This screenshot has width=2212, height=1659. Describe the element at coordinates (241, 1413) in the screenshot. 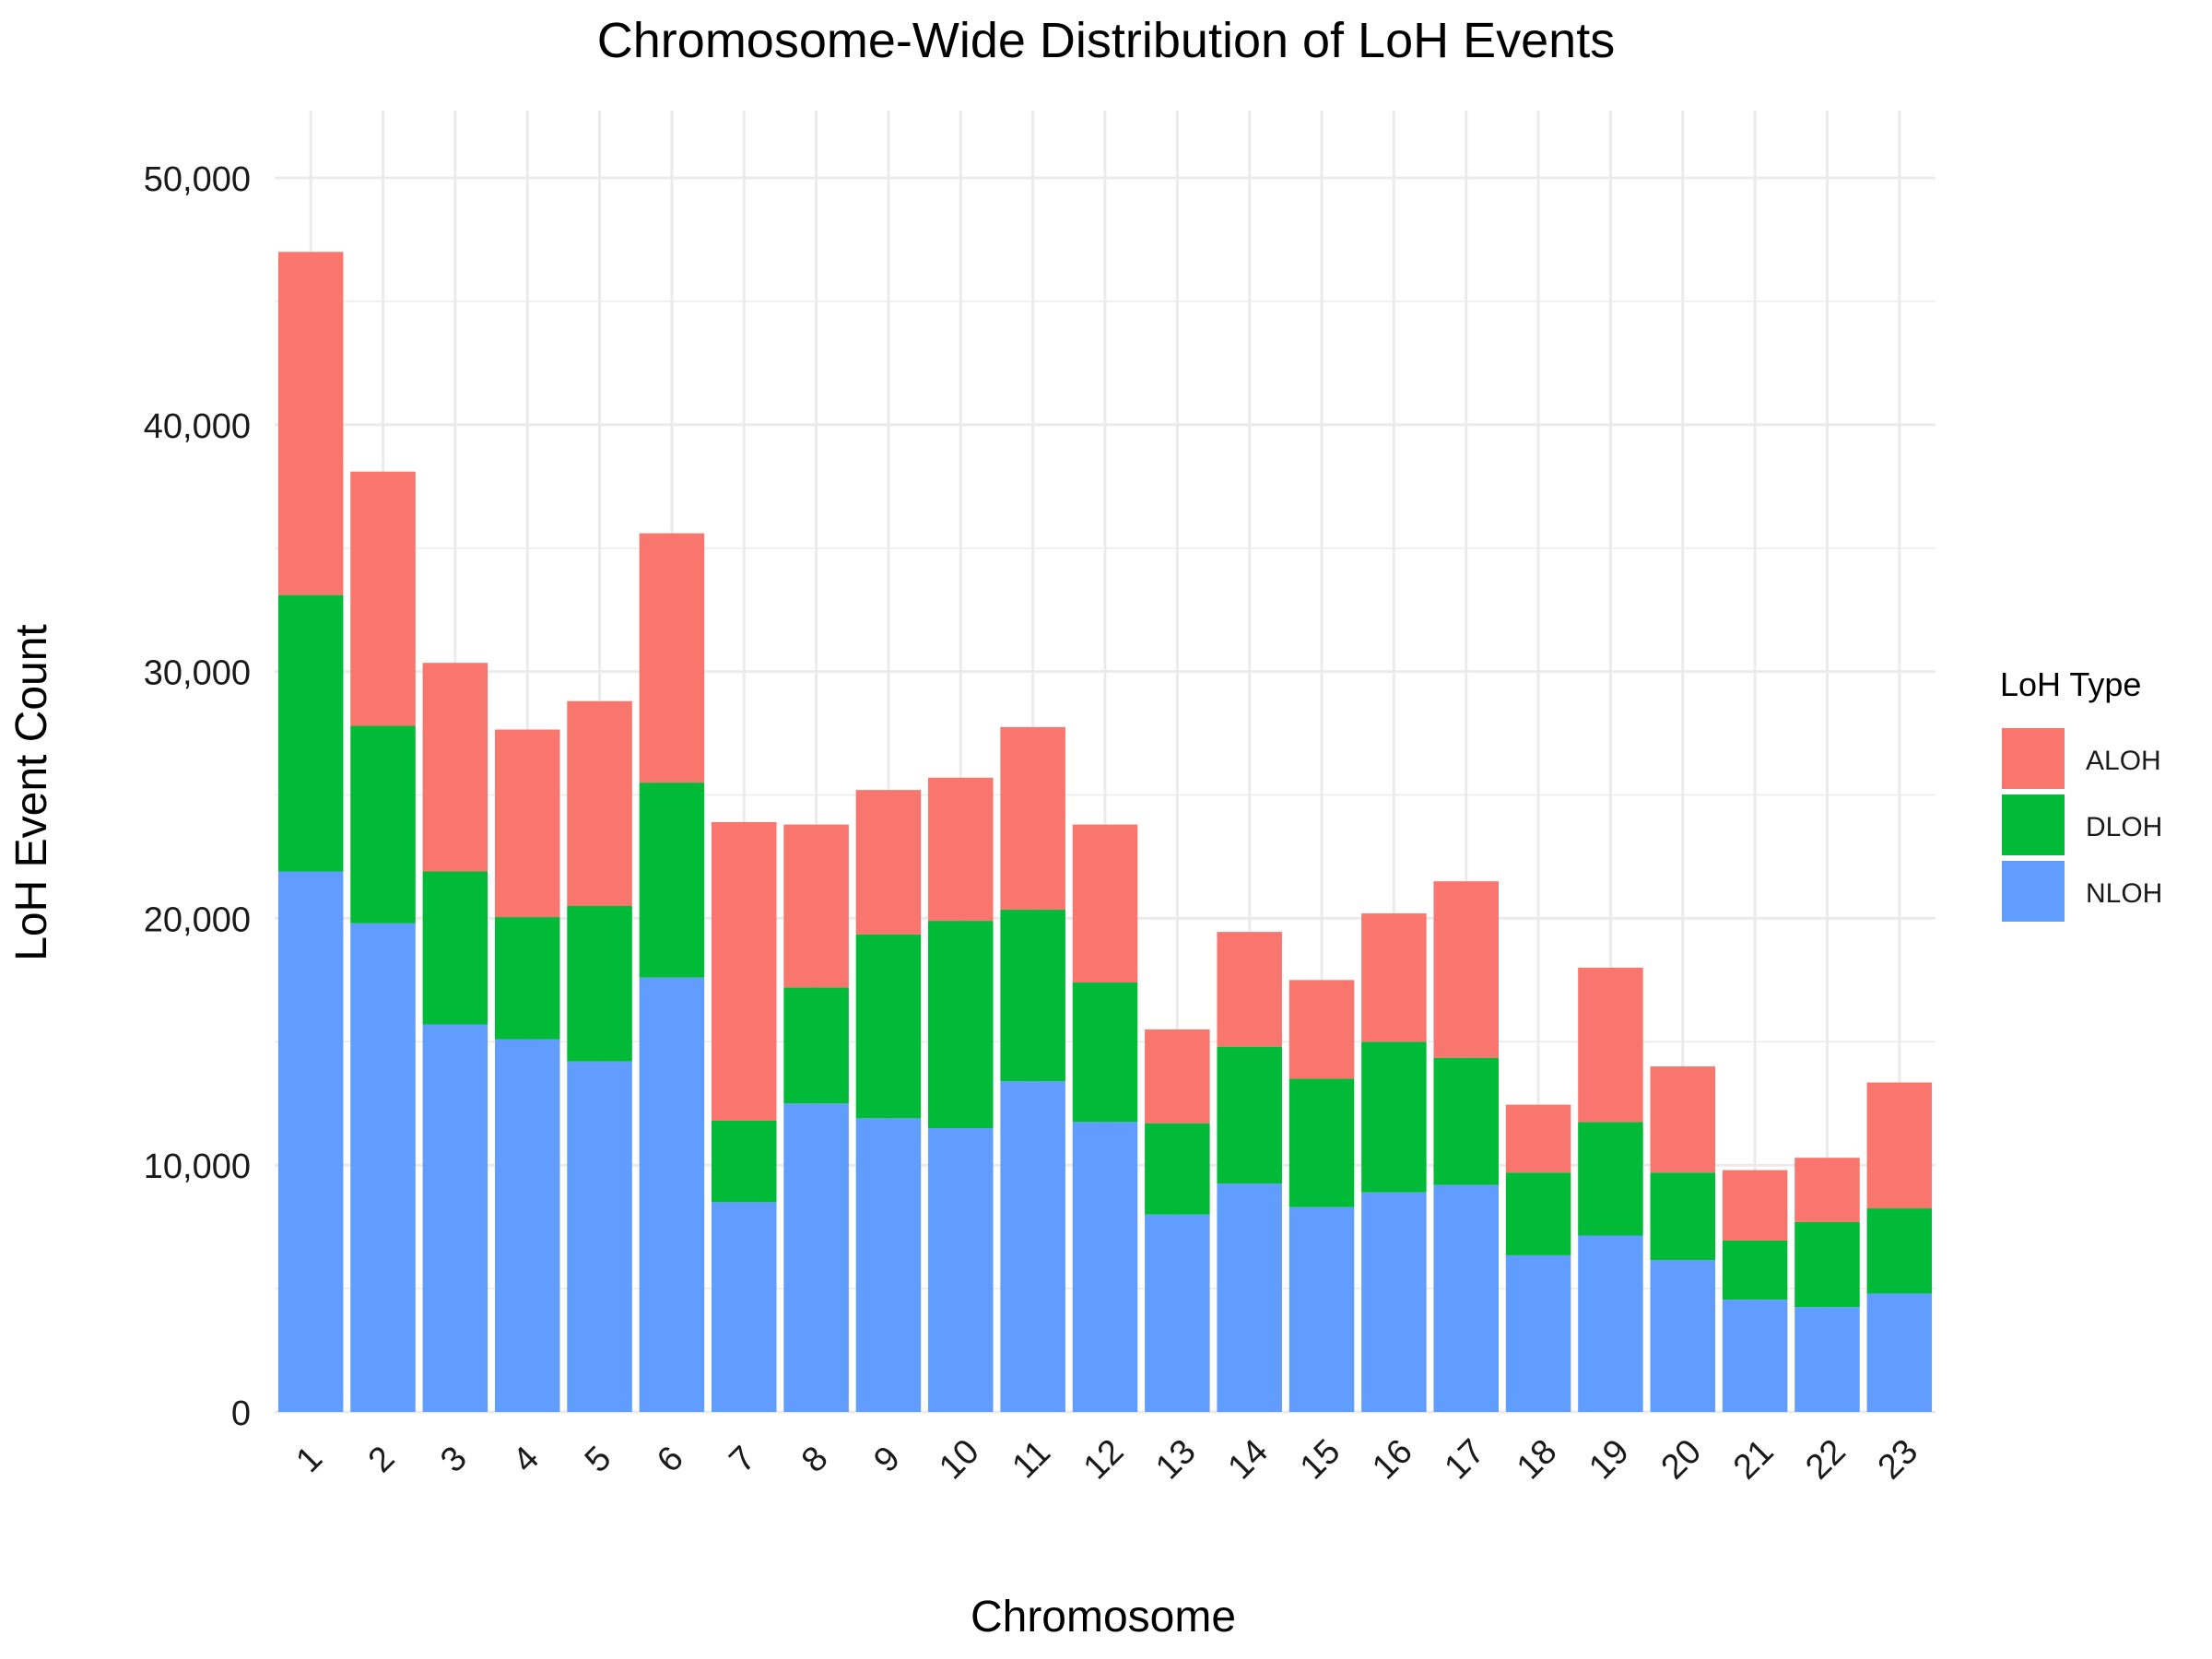

I see `y-tick-label: 0` at that location.